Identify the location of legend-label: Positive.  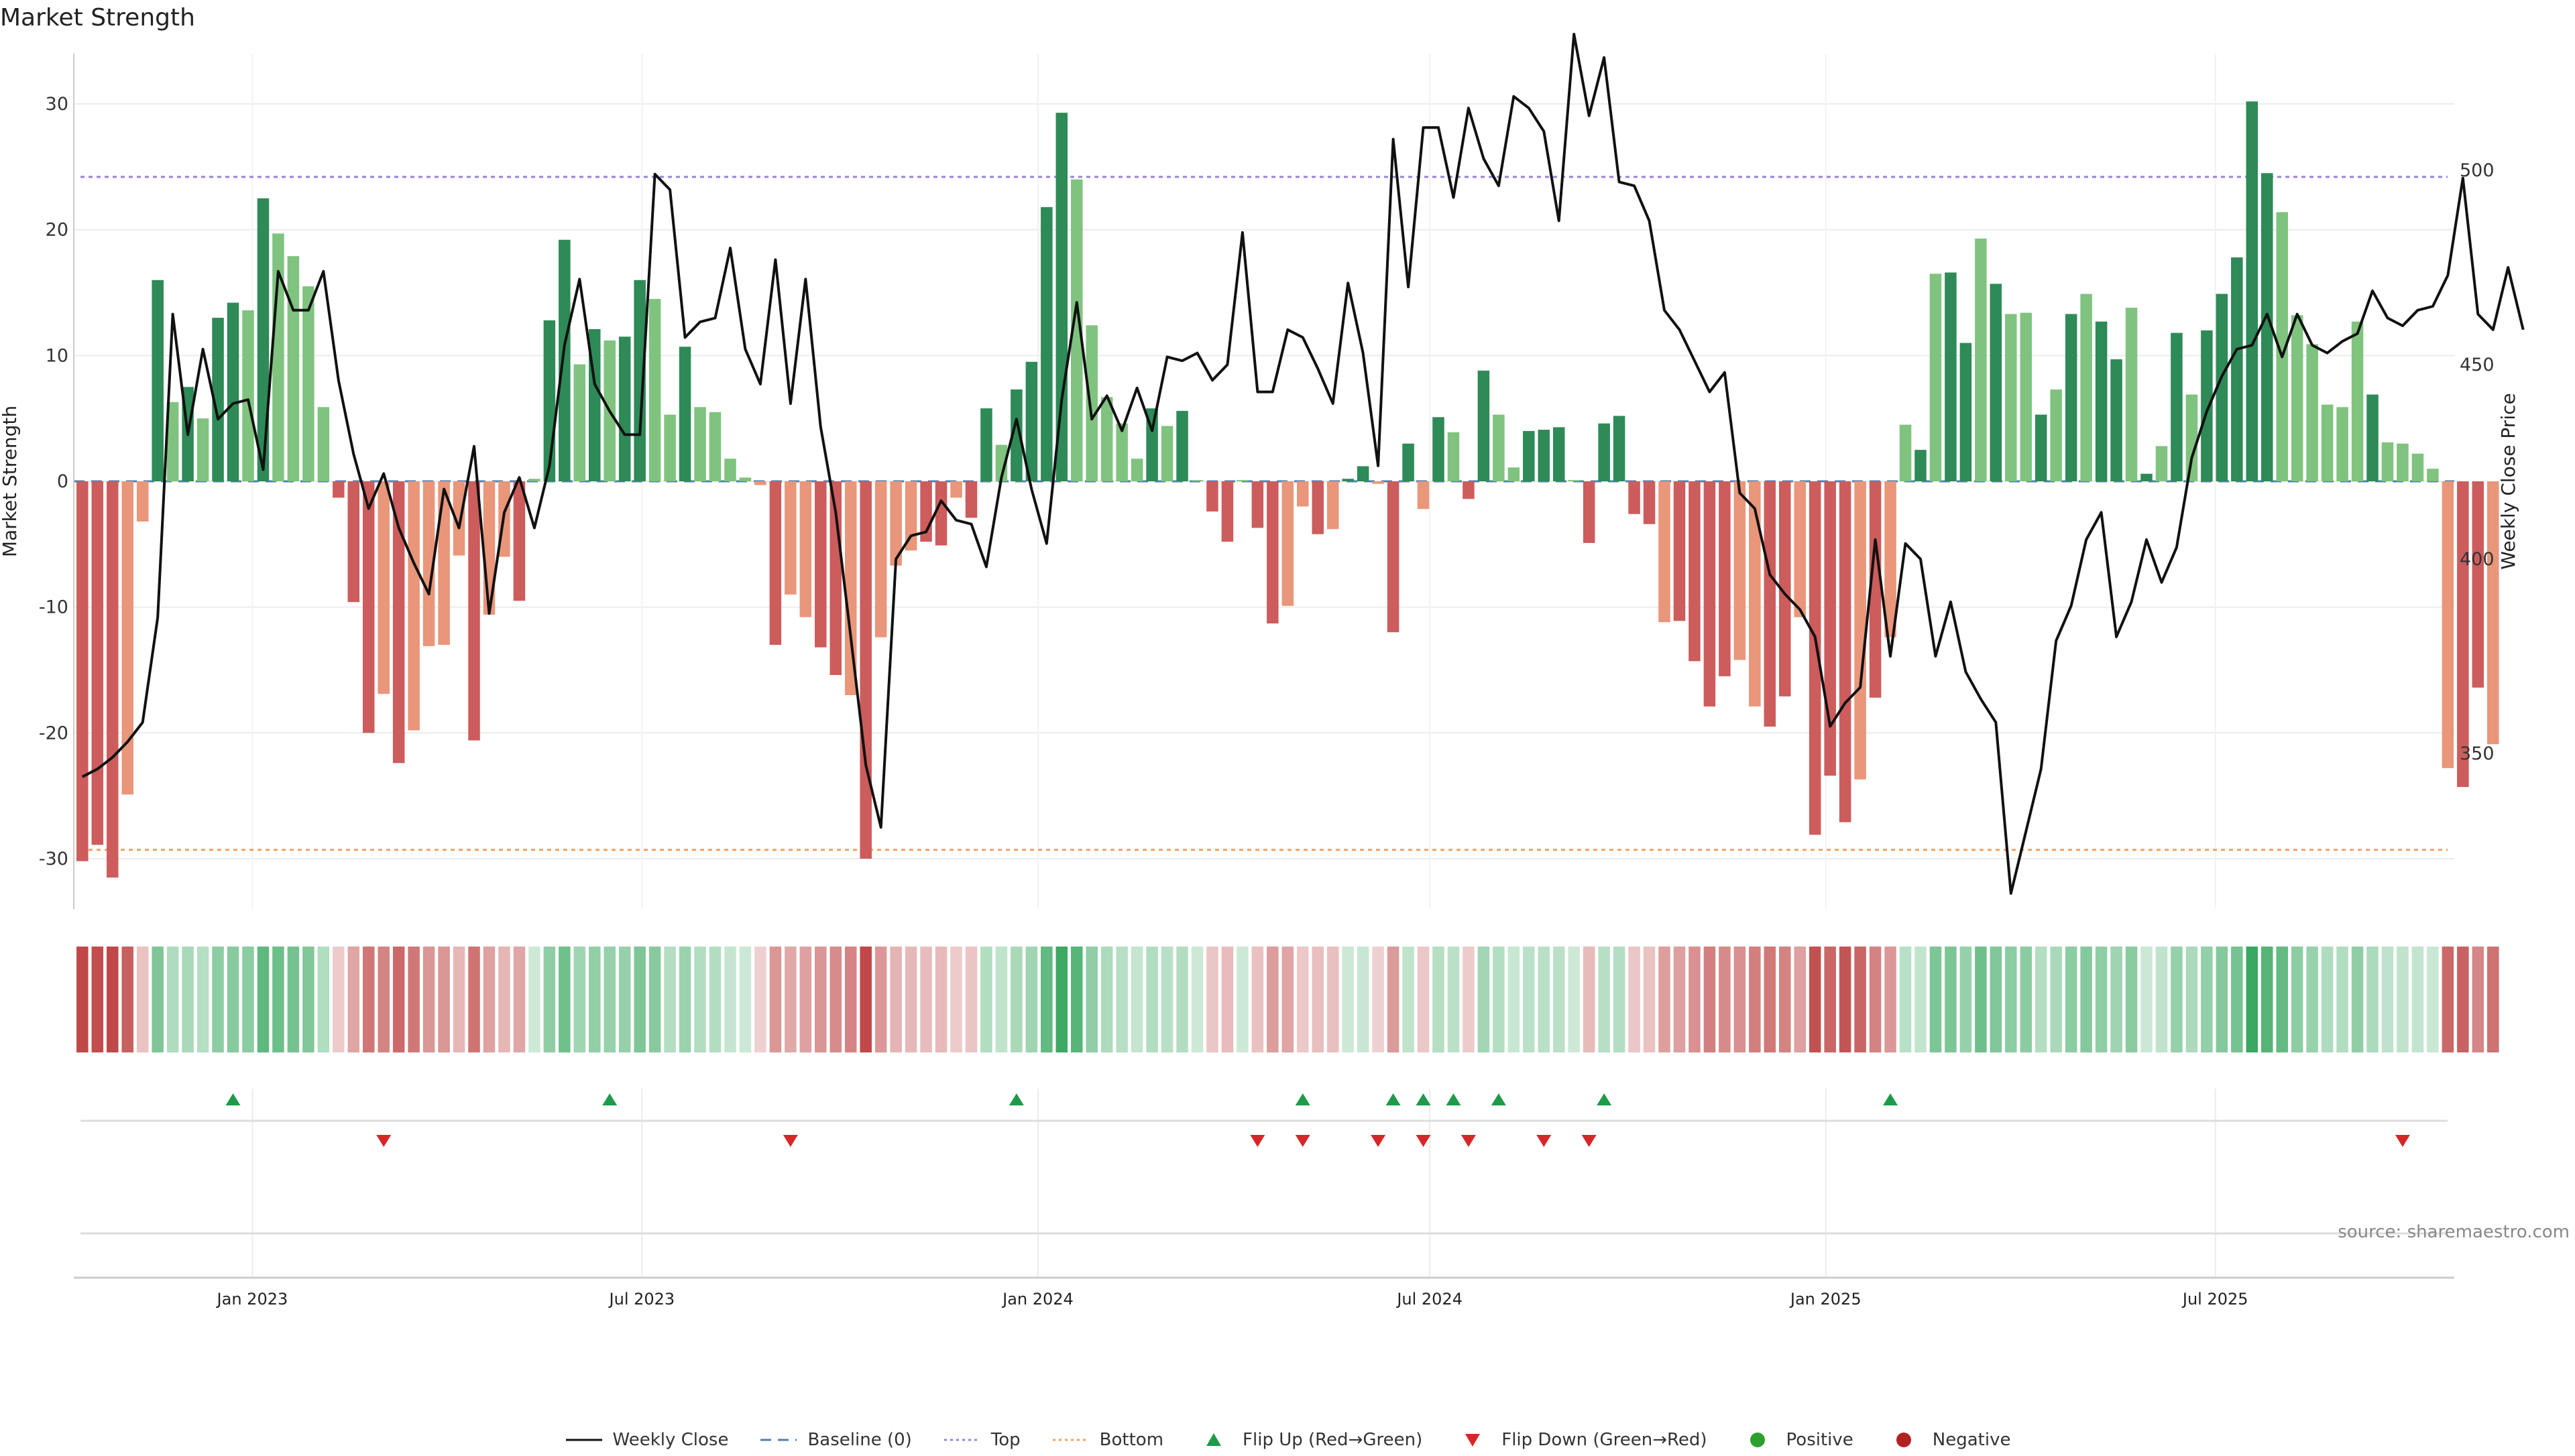
(1819, 1440).